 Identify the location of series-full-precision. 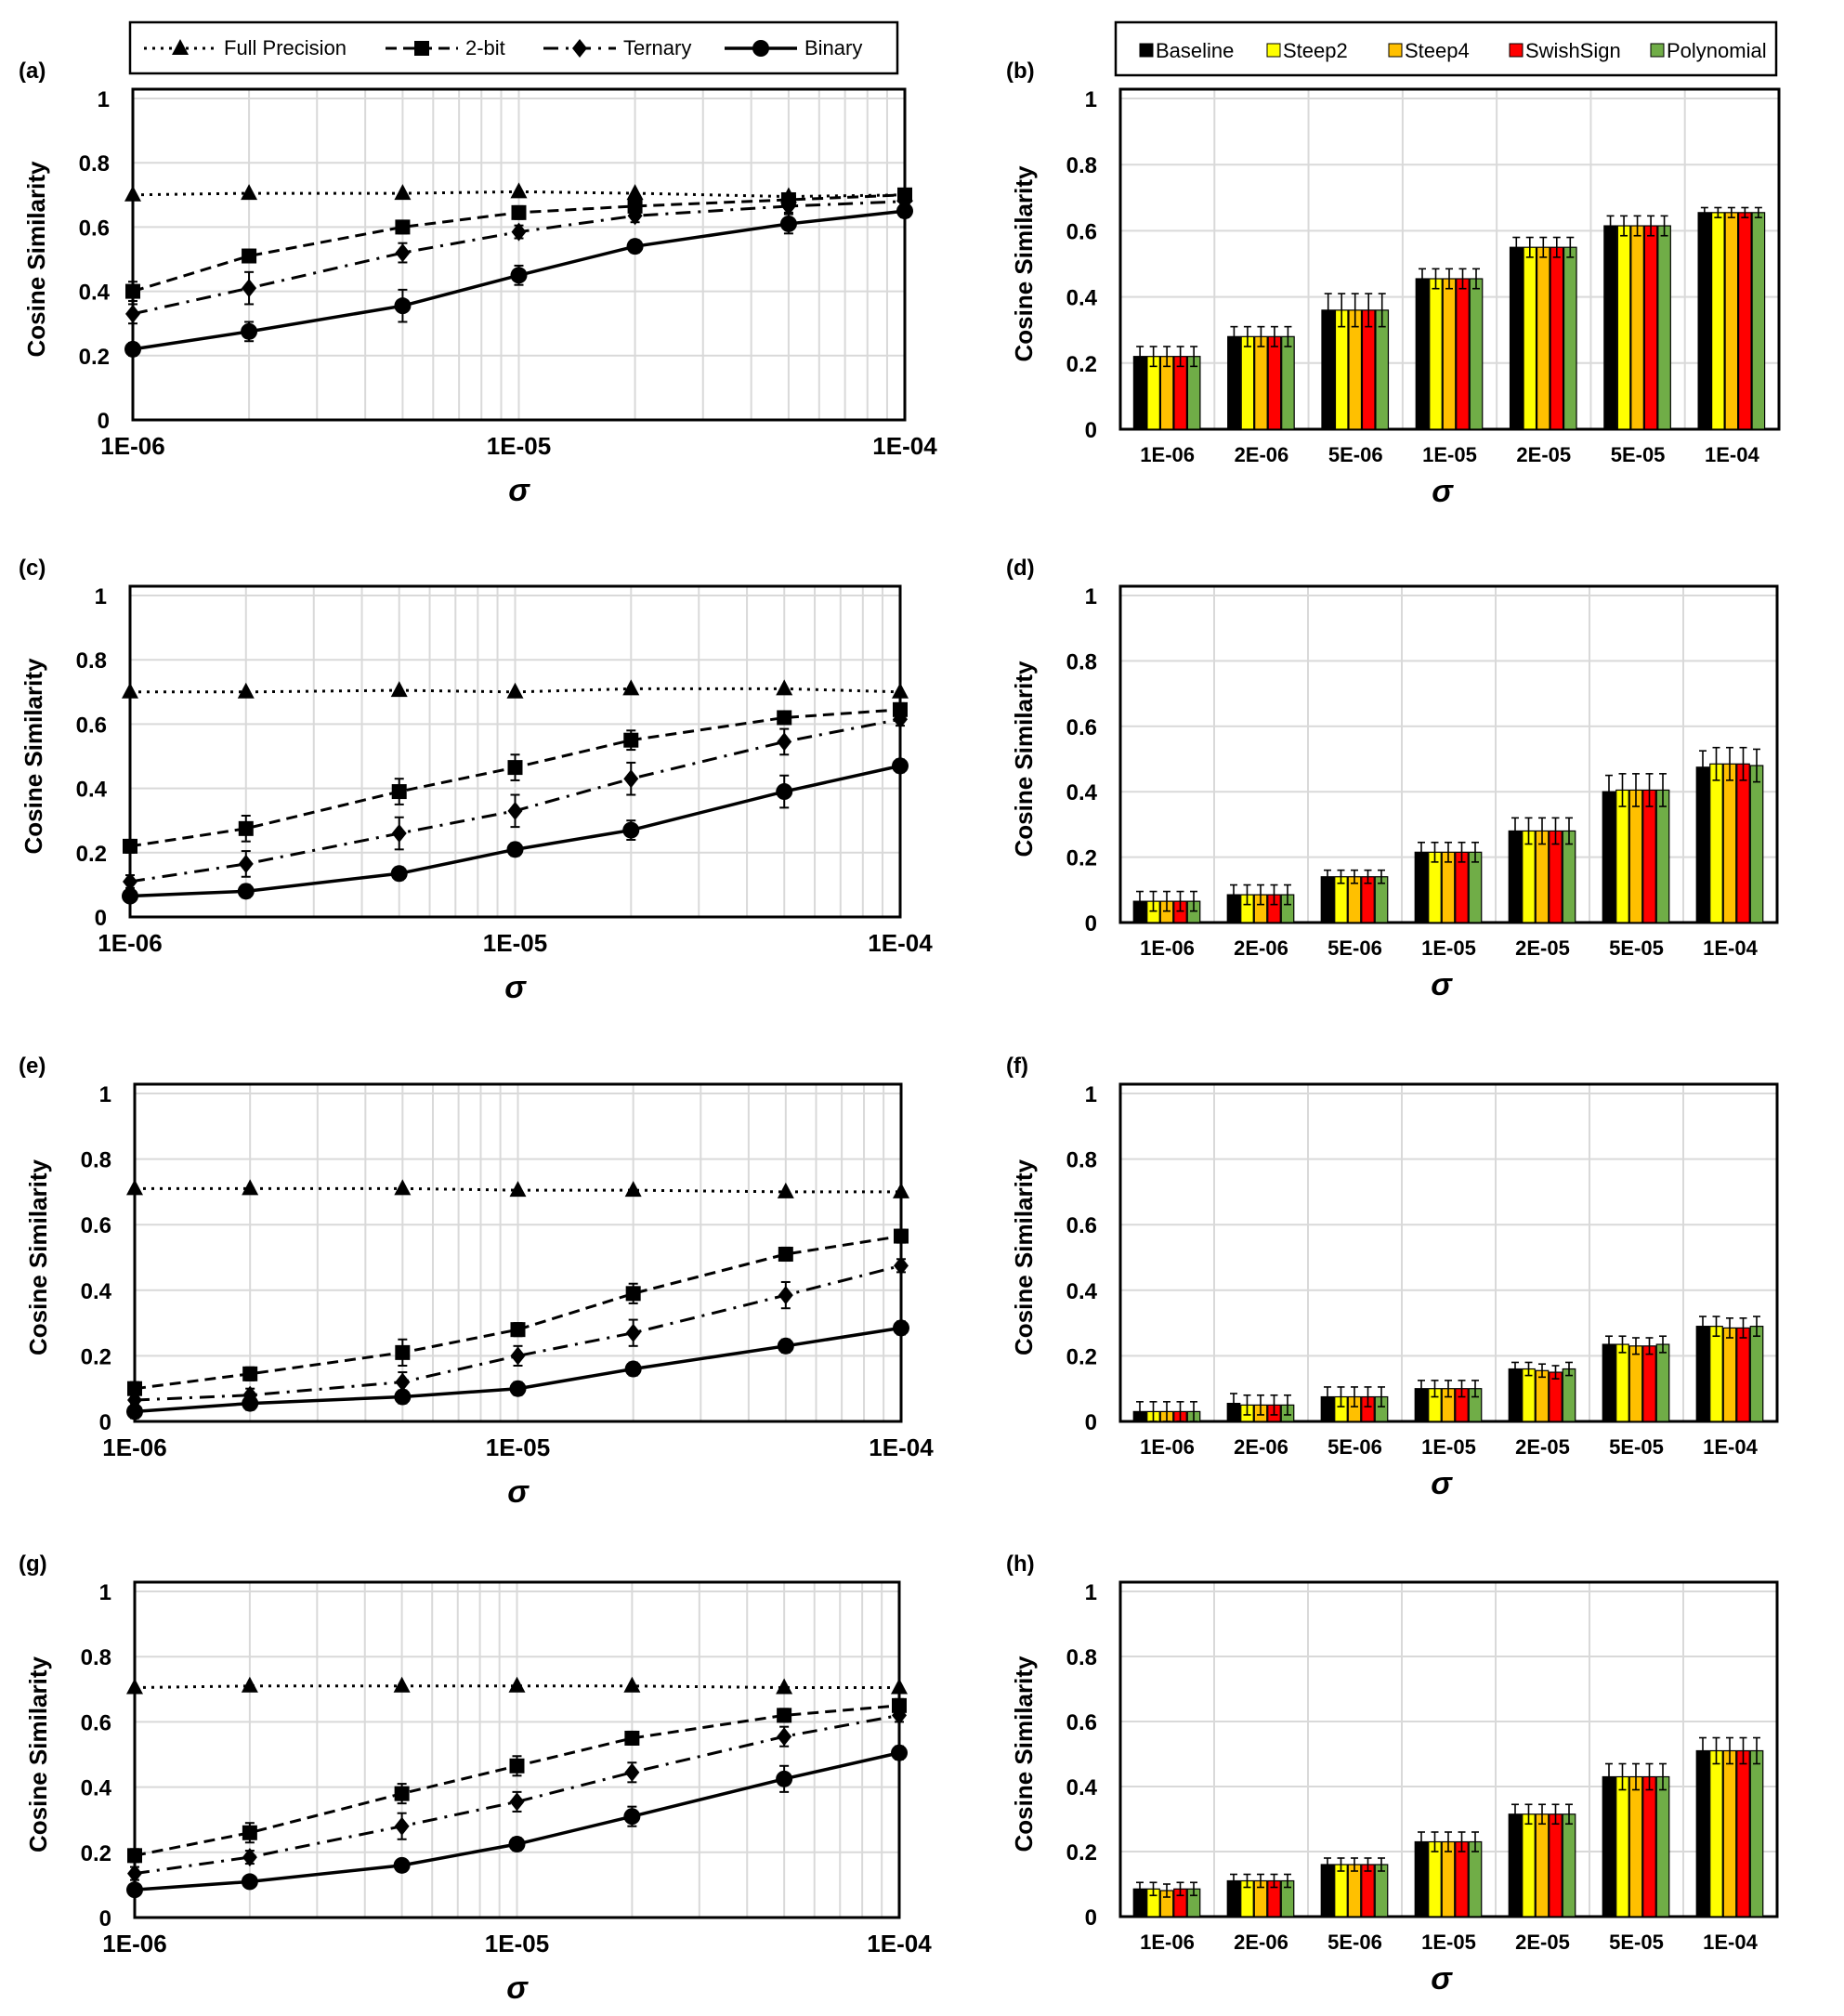
(517, 1685).